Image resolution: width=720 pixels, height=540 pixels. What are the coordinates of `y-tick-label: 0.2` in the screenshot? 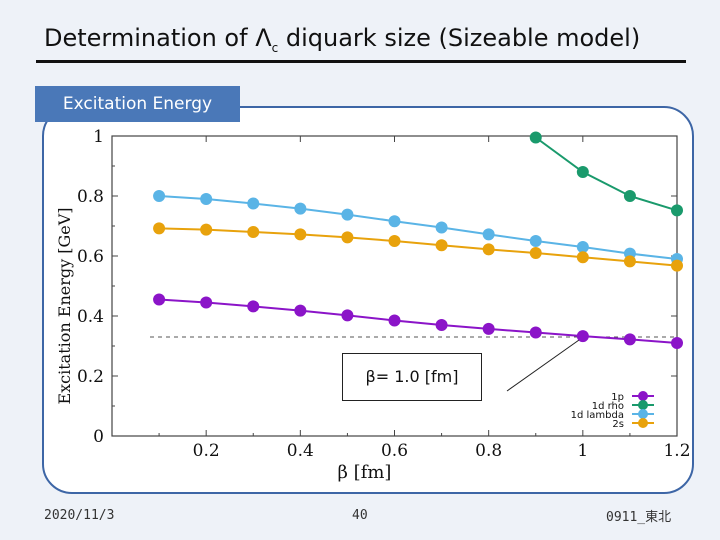 It's located at (90, 377).